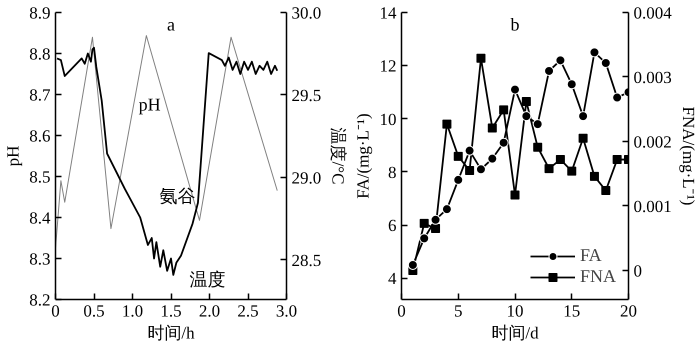 The width and height of the screenshot is (700, 345). Describe the element at coordinates (392, 226) in the screenshot. I see `y-tick-label: 6` at that location.